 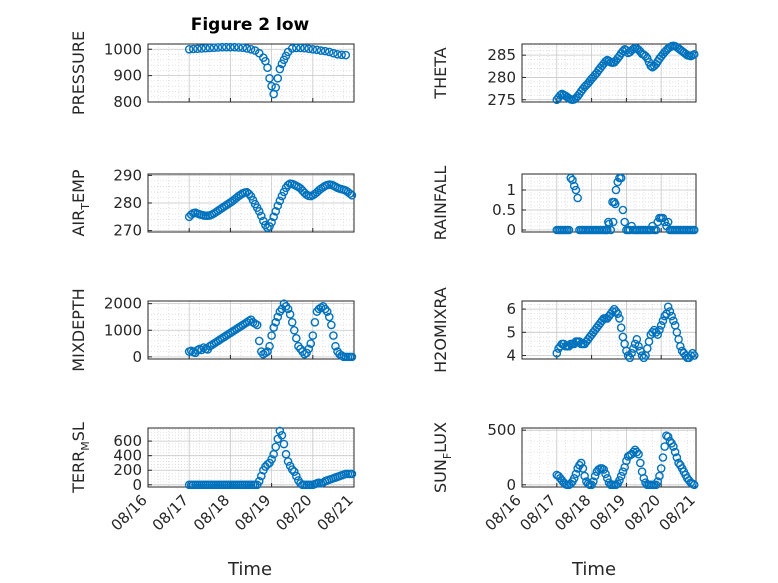 What do you see at coordinates (440, 73) in the screenshot?
I see `y-axis-label: THETA` at bounding box center [440, 73].